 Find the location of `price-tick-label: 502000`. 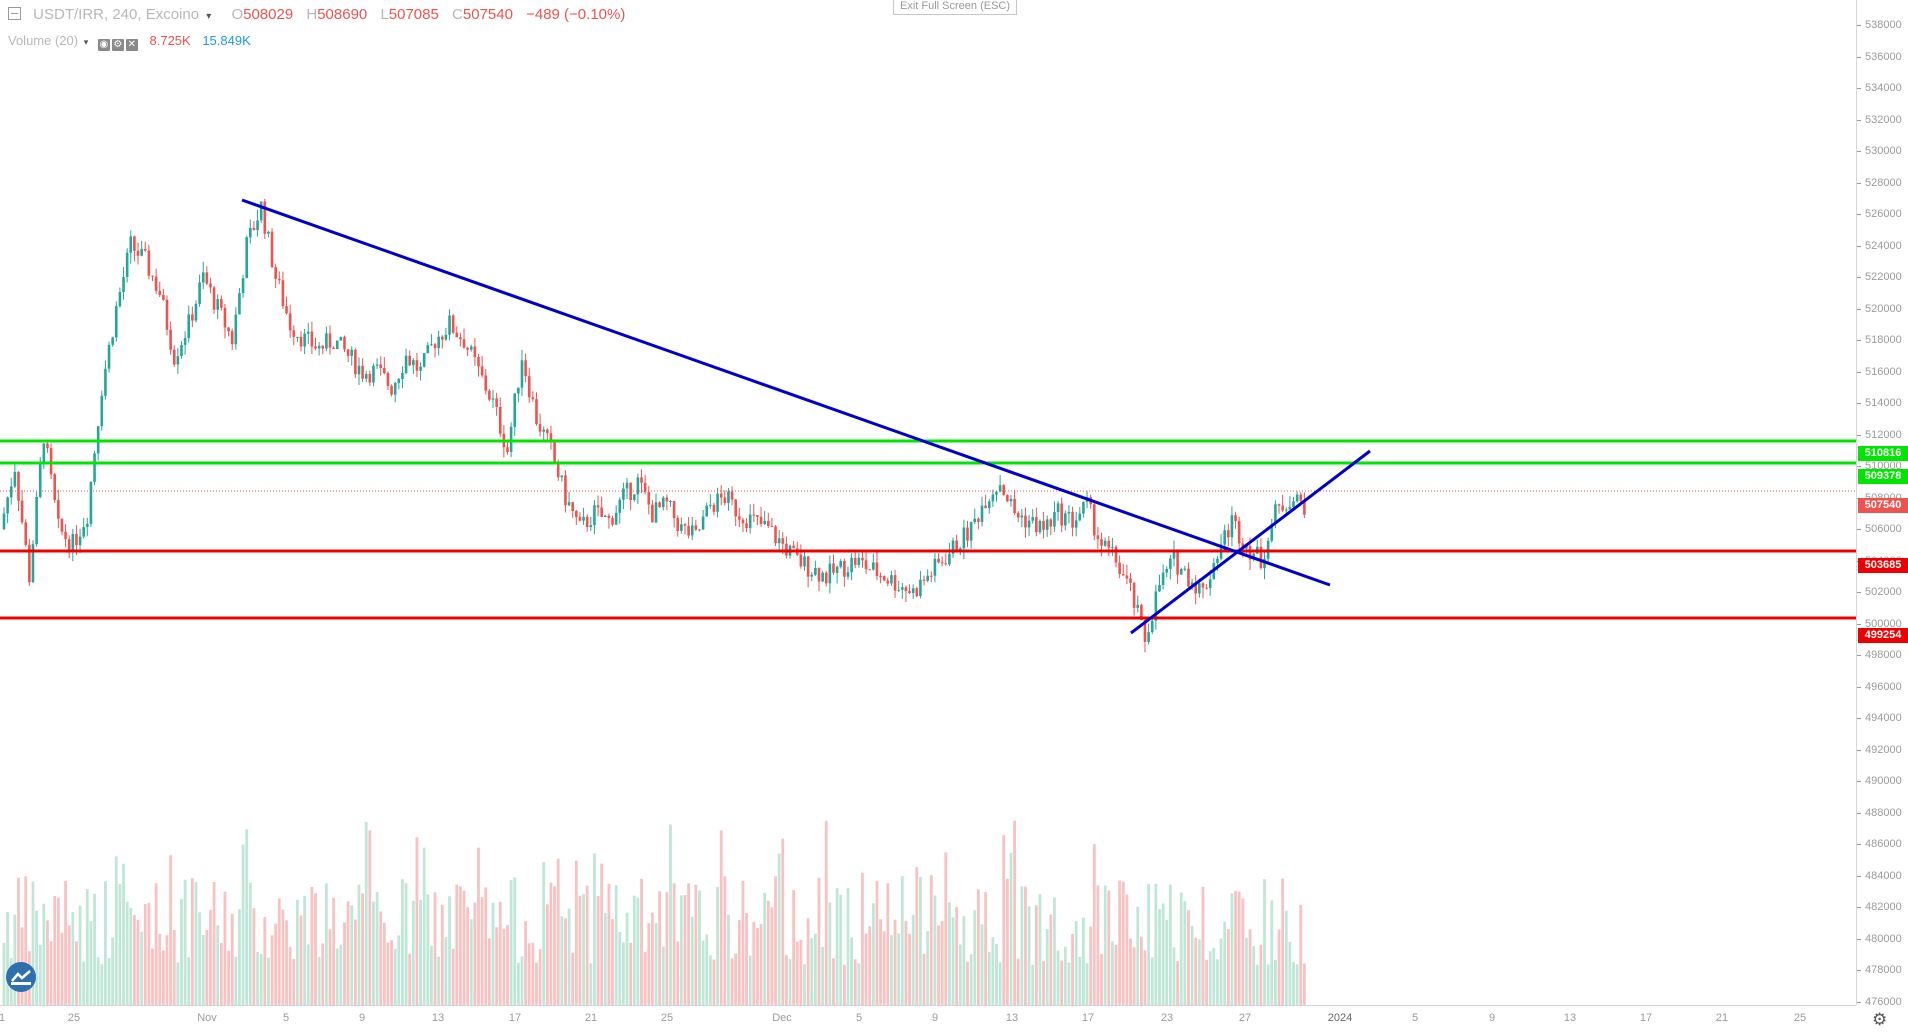

price-tick-label: 502000 is located at coordinates (1879, 592).